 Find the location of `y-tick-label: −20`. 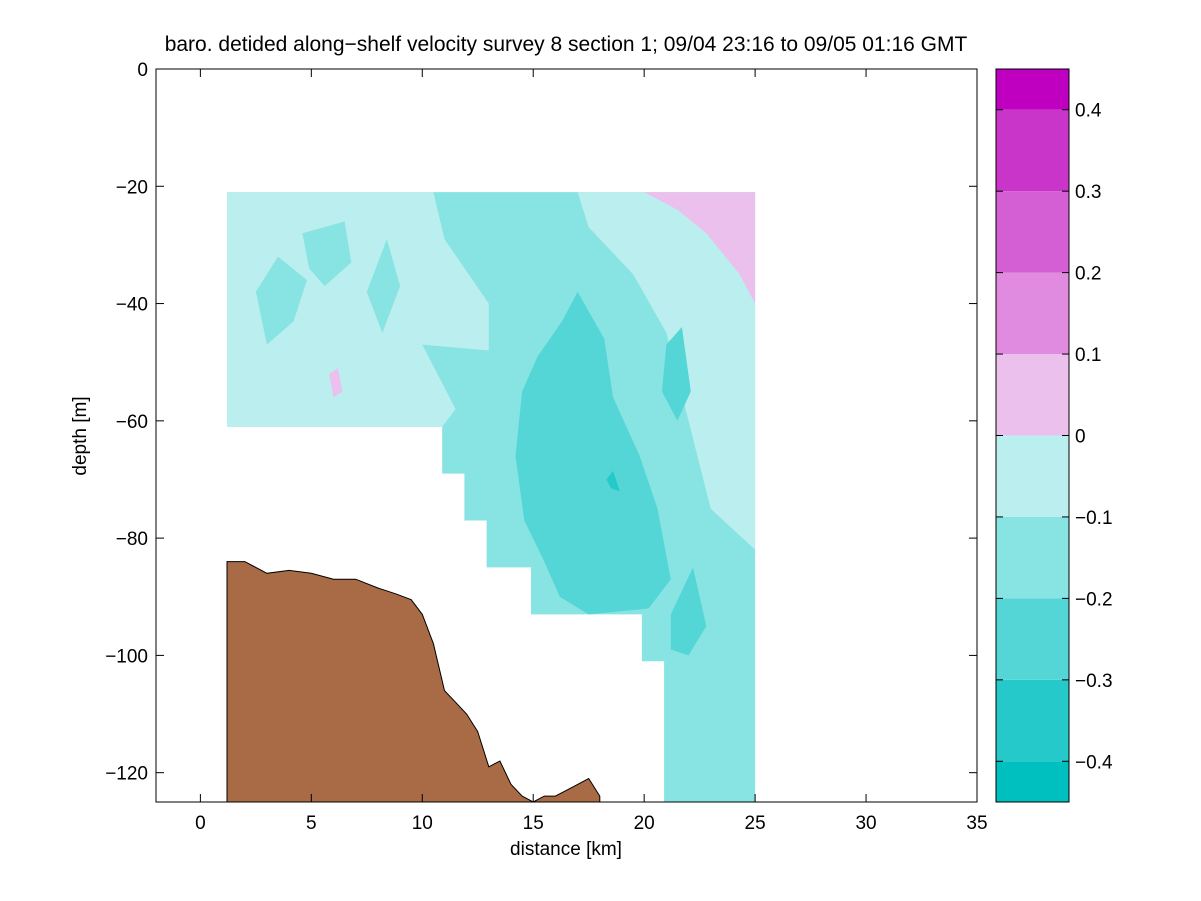

y-tick-label: −20 is located at coordinates (132, 187).